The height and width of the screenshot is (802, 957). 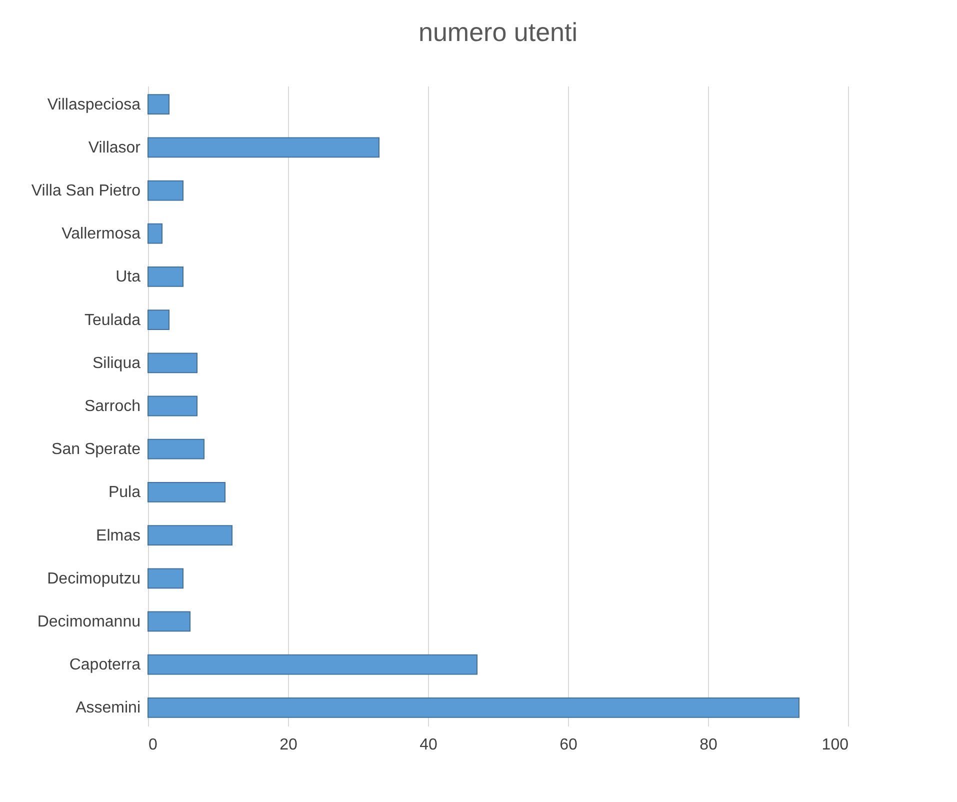 What do you see at coordinates (115, 147) in the screenshot?
I see `y-tick-label: Villasor` at bounding box center [115, 147].